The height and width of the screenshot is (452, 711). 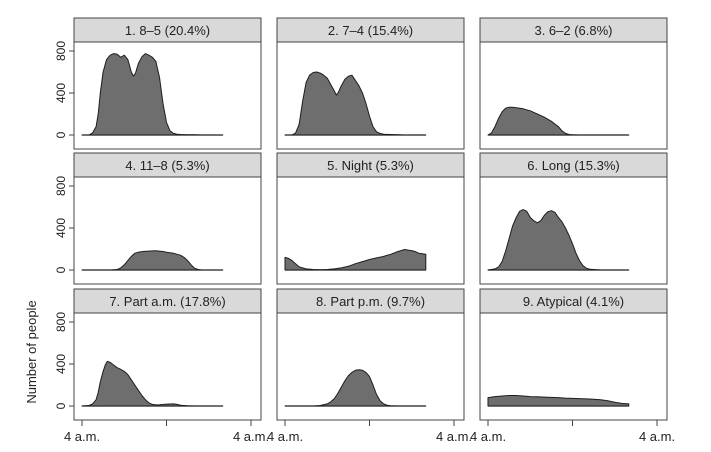 I want to click on panel-8: 8. Part p.m. (9.7%) 4 a.m. 4 a.m., so click(x=369, y=366).